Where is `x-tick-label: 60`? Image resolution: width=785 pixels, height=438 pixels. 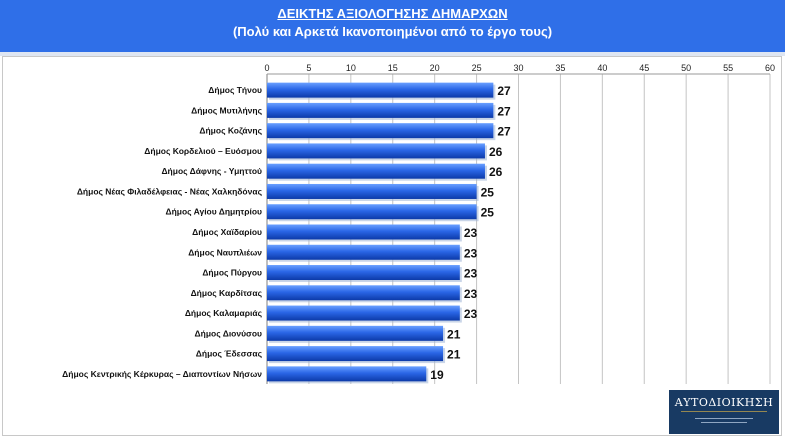
x-tick-label: 60 is located at coordinates (770, 68).